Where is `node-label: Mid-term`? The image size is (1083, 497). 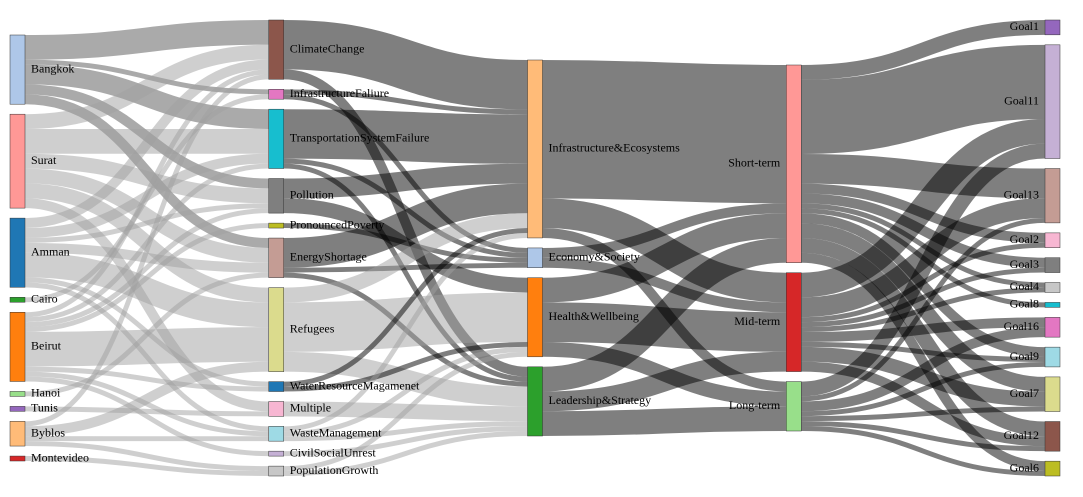 node-label: Mid-term is located at coordinates (757, 321).